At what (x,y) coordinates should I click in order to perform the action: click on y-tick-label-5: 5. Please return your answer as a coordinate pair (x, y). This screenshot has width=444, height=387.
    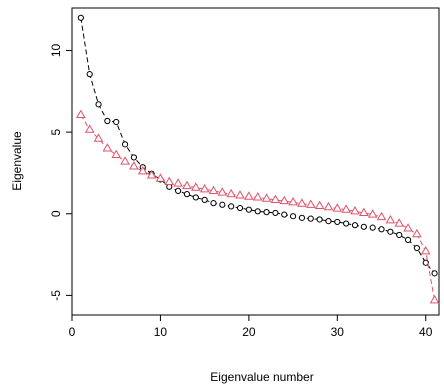
    Looking at the image, I should click on (56, 131).